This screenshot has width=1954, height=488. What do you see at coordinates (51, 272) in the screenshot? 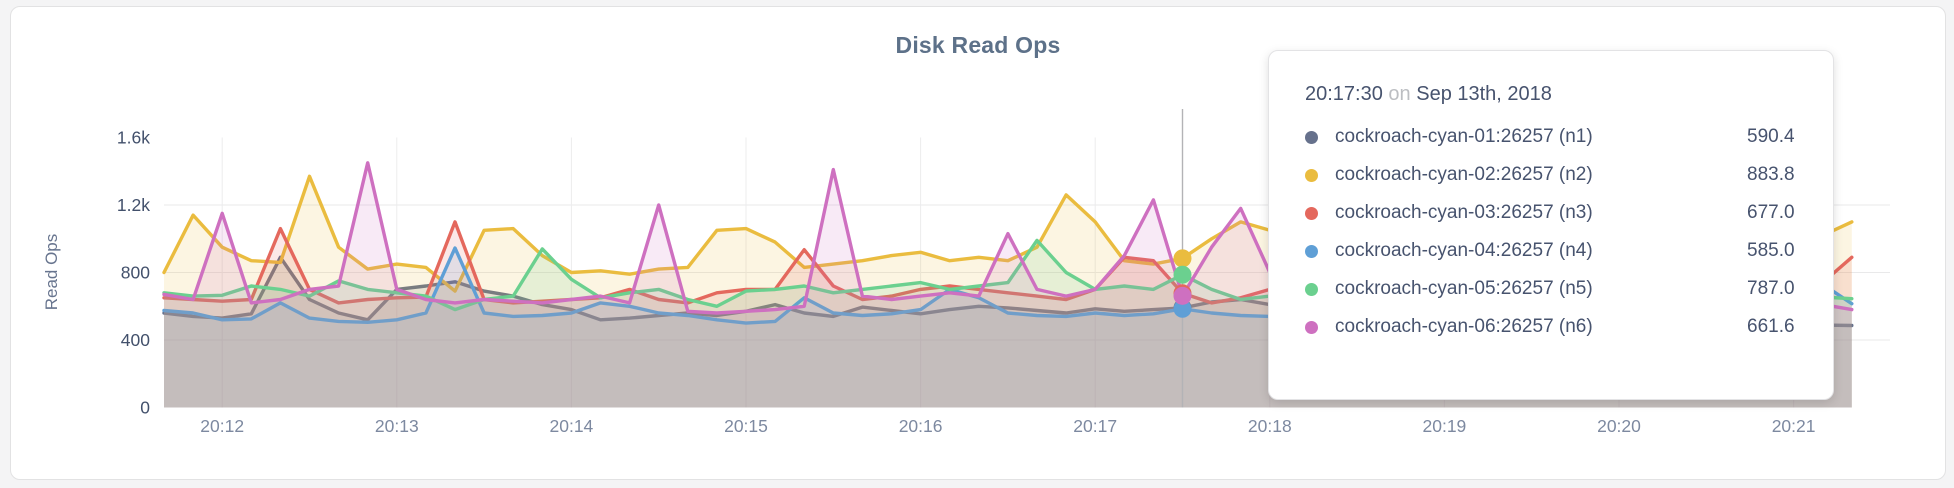
I see `y-axis-title: Read Ops` at bounding box center [51, 272].